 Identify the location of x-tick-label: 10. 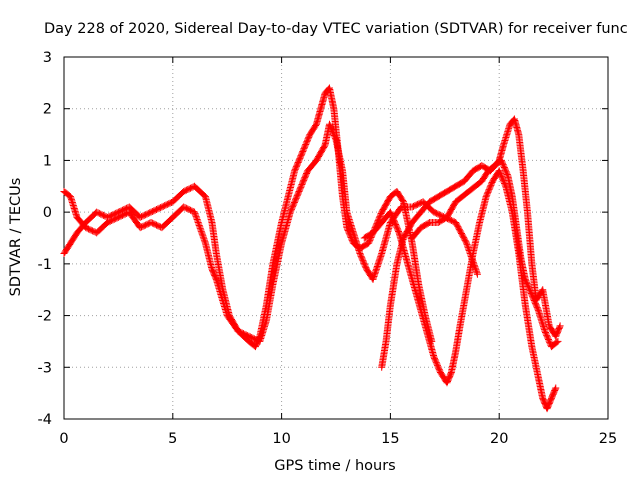
(281, 439).